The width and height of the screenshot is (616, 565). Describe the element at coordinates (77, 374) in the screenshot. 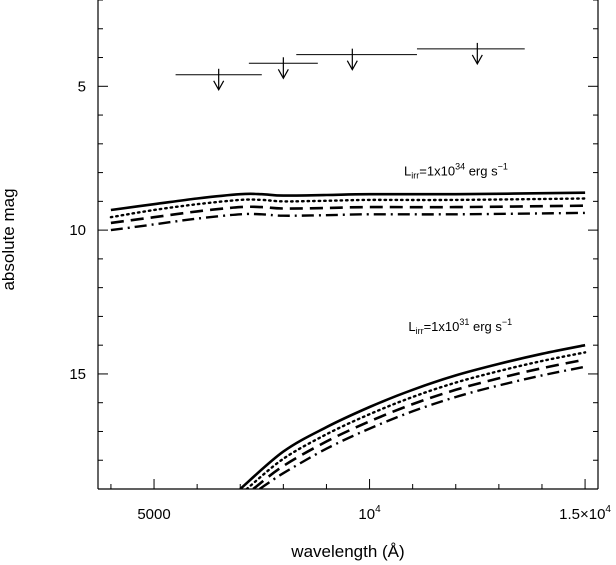

I see `y-tick-label: 15` at that location.